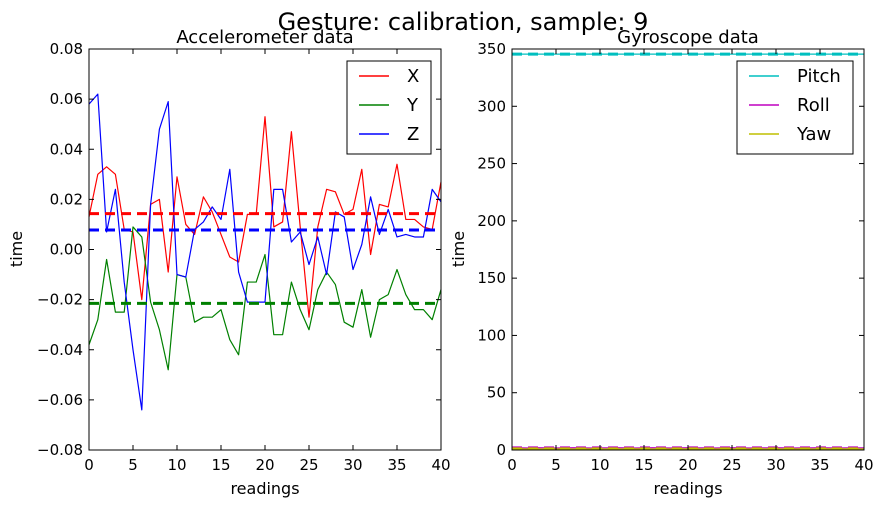 The height and width of the screenshot is (508, 883). Describe the element at coordinates (795, 107) in the screenshot. I see `legend: Pitch Roll Yaw` at that location.